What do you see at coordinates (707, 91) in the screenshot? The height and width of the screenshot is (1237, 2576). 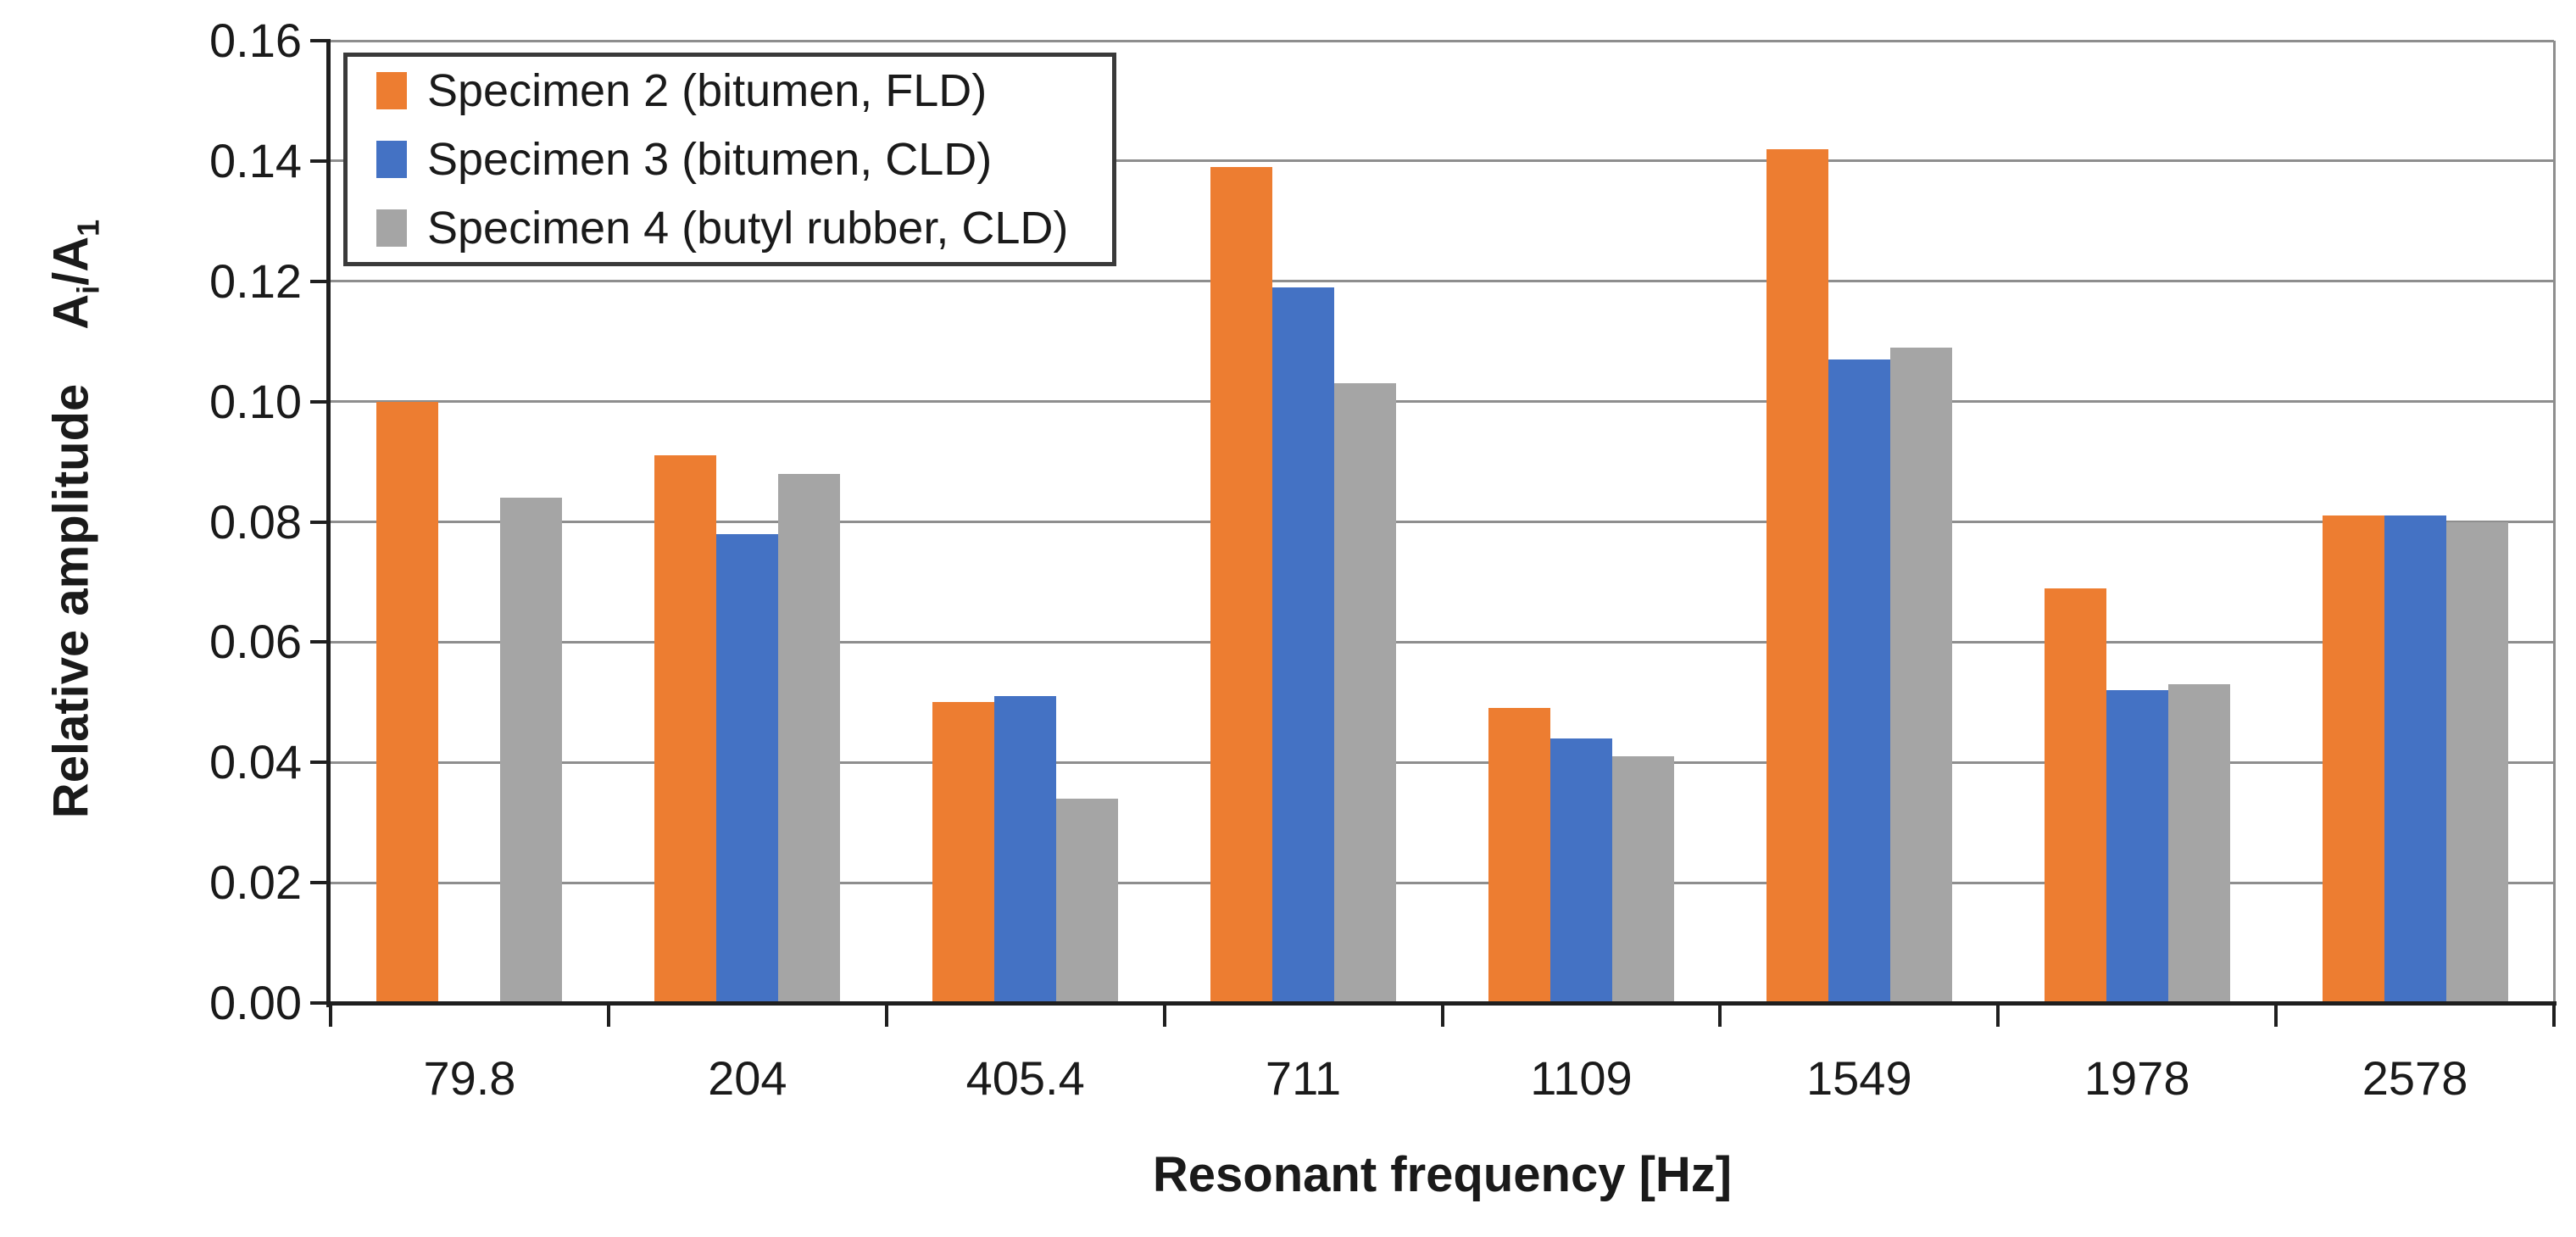 I see `legend-label-specimen-2: Specimen 2 (bitumen, FLD)` at bounding box center [707, 91].